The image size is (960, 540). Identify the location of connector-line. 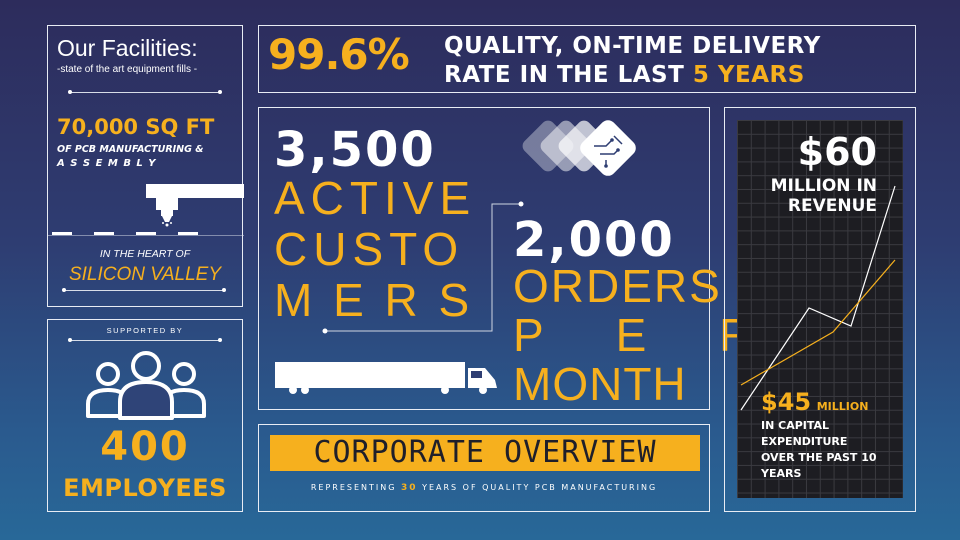
(423, 267).